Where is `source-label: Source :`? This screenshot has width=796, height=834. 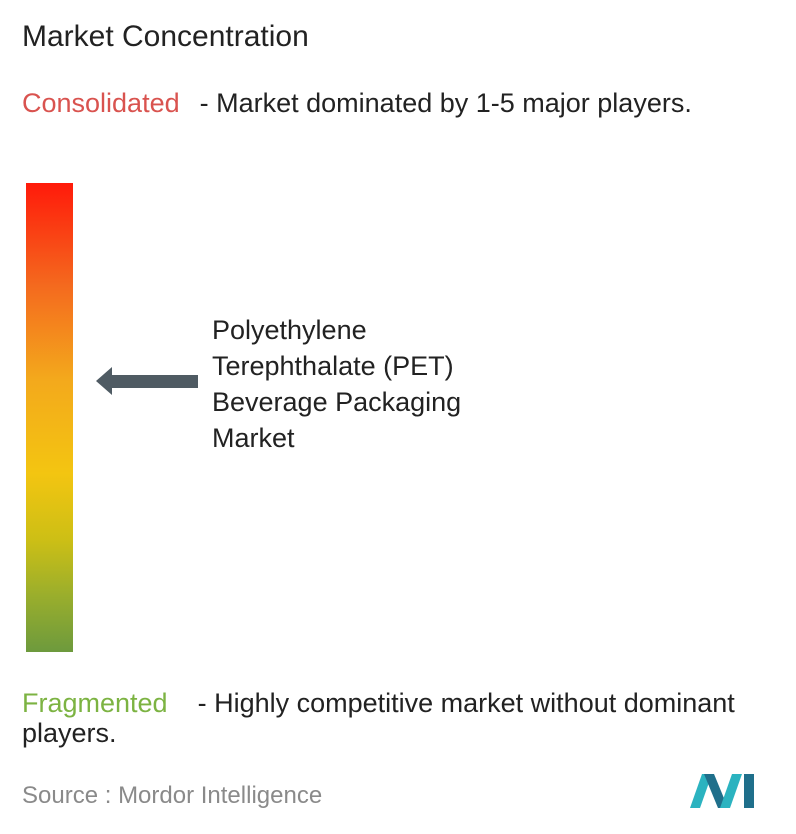
source-label: Source : is located at coordinates (67, 795).